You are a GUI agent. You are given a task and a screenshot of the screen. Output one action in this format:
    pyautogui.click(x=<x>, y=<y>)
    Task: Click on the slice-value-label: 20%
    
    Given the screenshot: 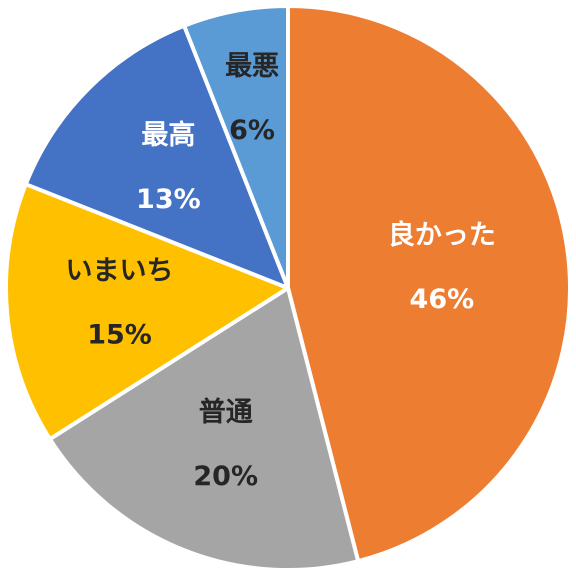 What is the action you would take?
    pyautogui.click(x=225, y=476)
    